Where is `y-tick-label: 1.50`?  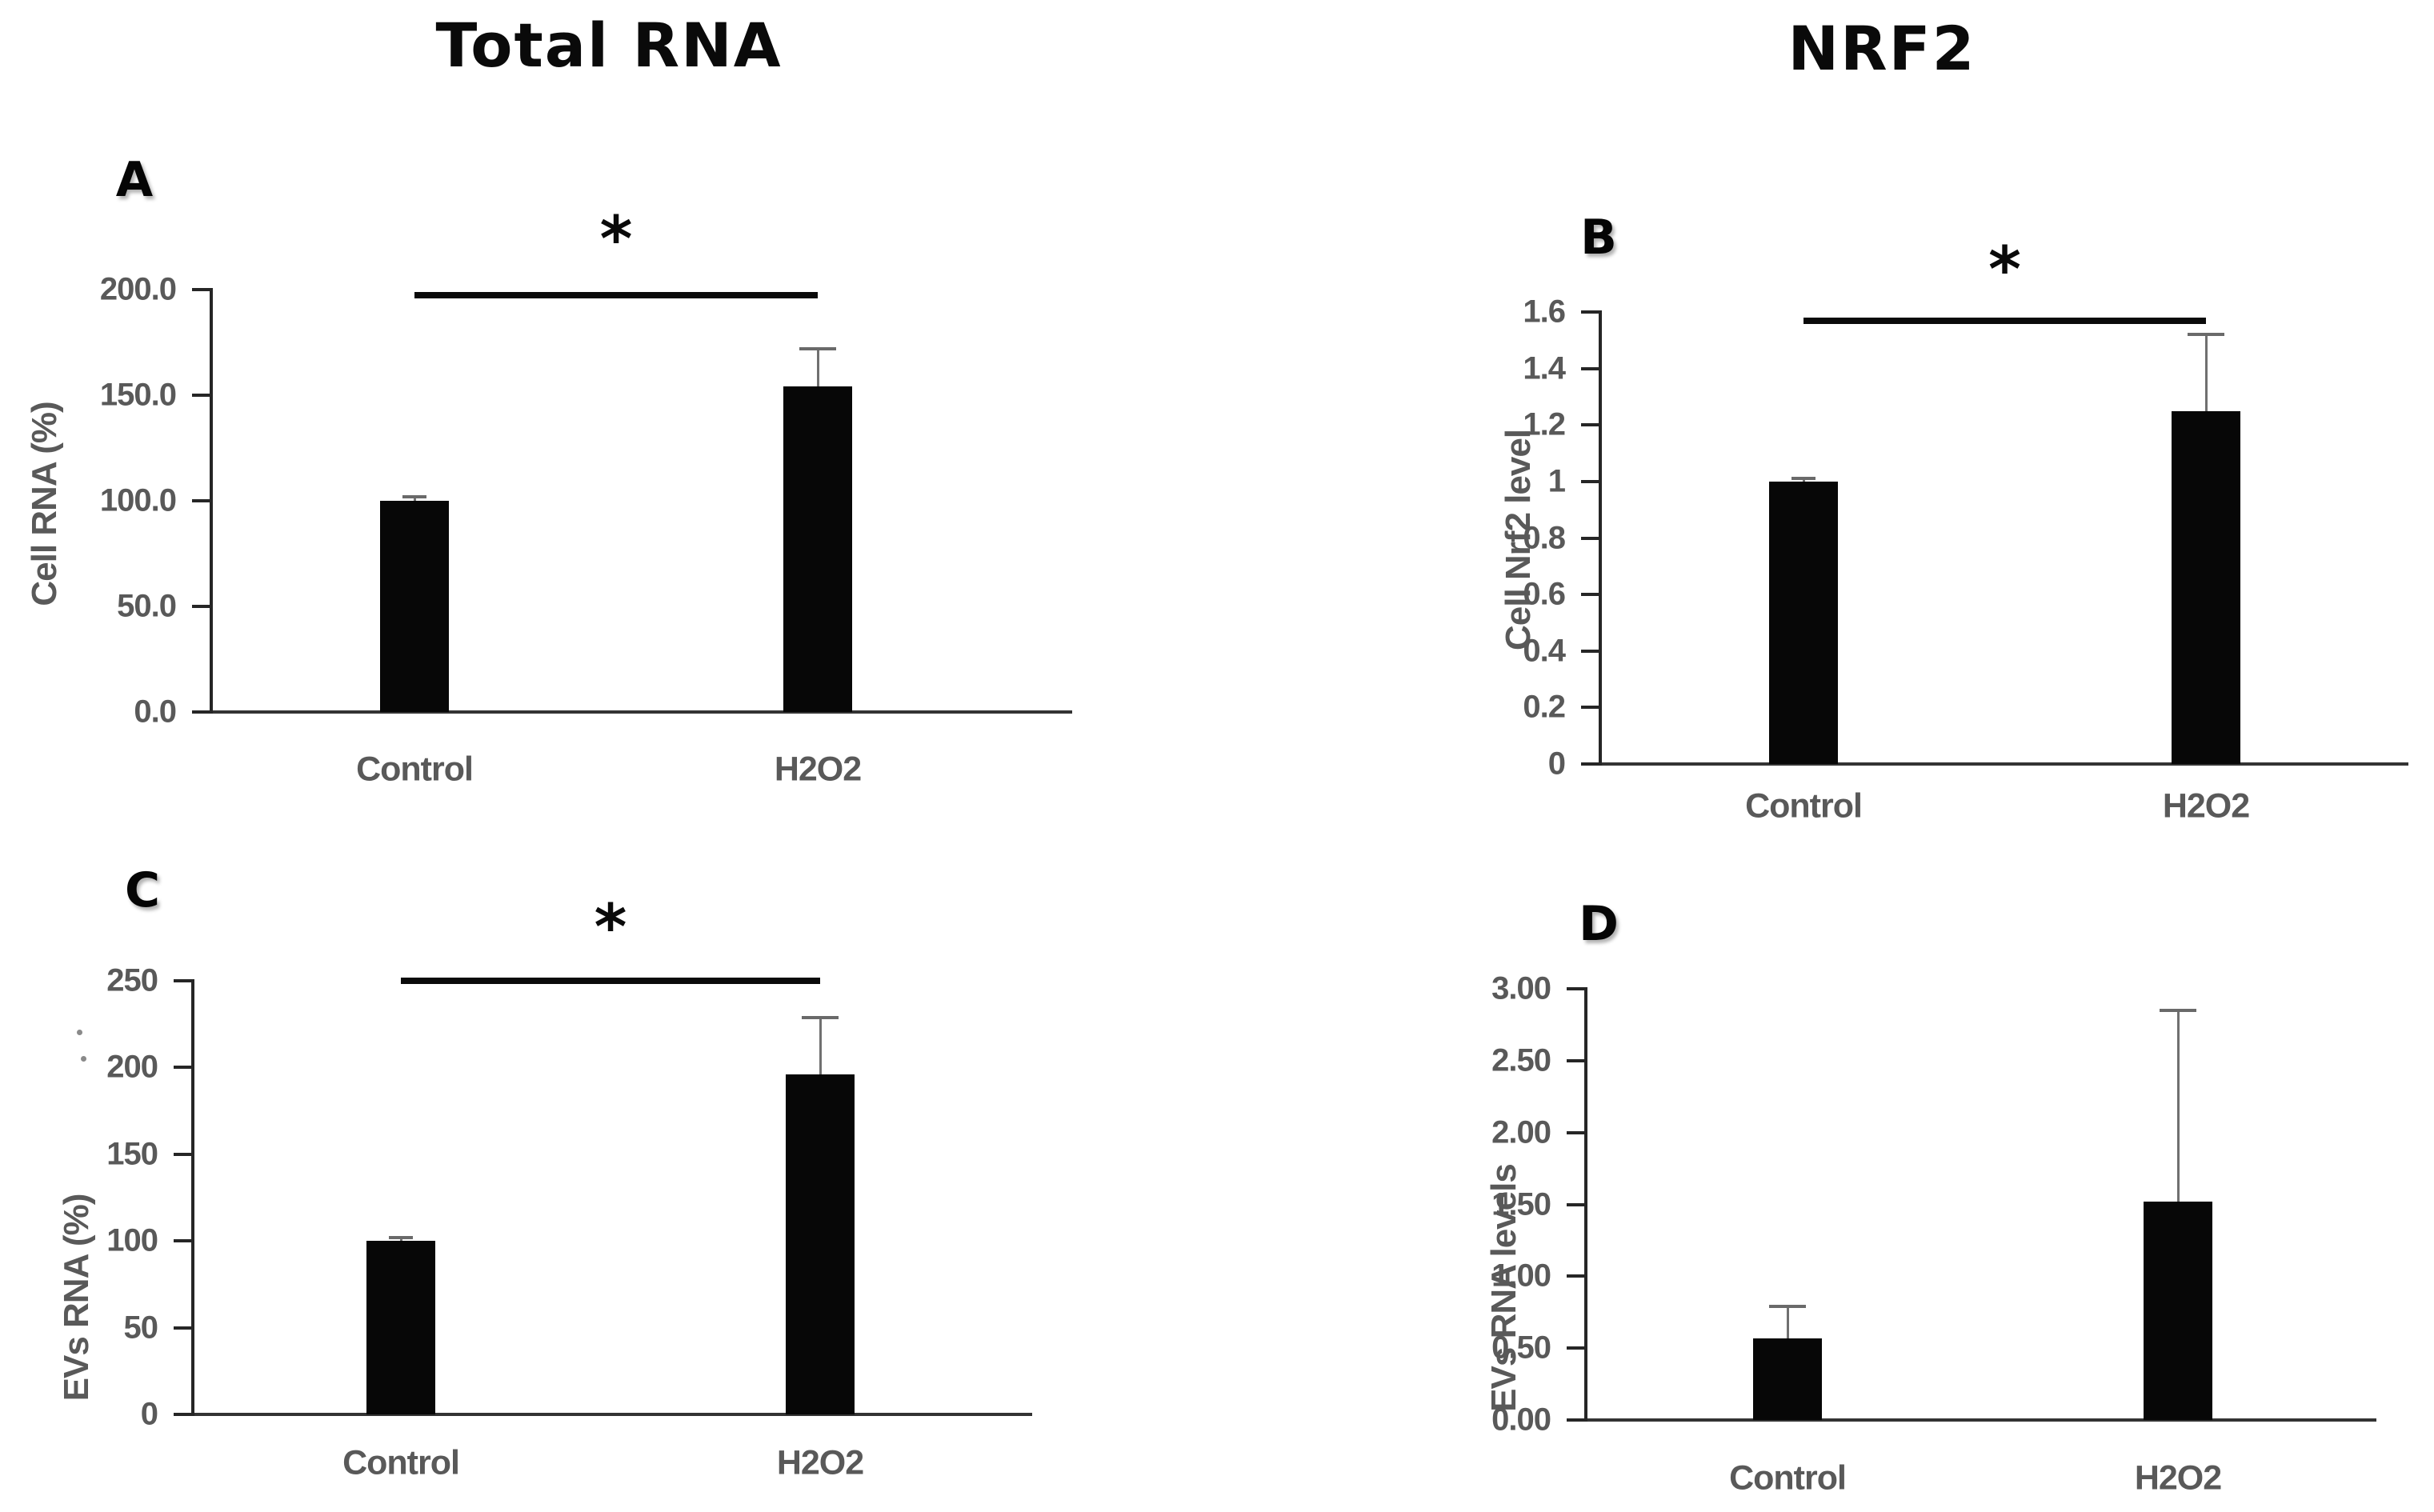
y-tick-label: 1.50 is located at coordinates (1521, 1204).